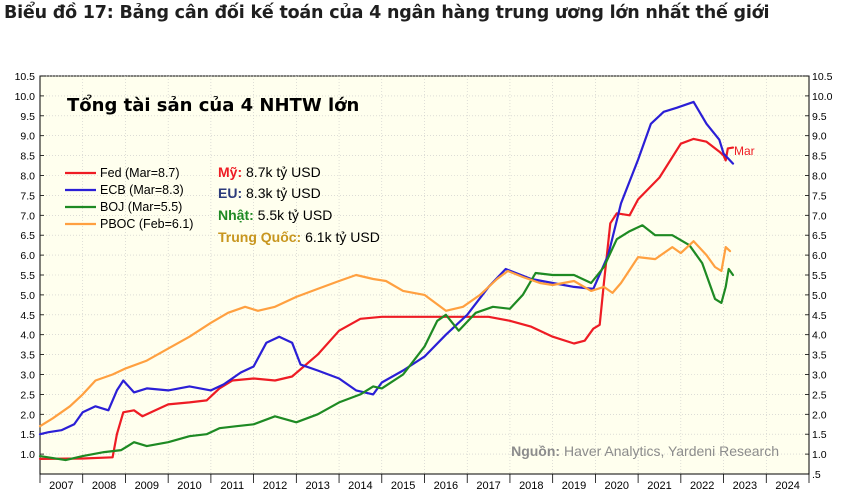 The height and width of the screenshot is (501, 846). What do you see at coordinates (574, 486) in the screenshot?
I see `x-tick-label: 2019` at bounding box center [574, 486].